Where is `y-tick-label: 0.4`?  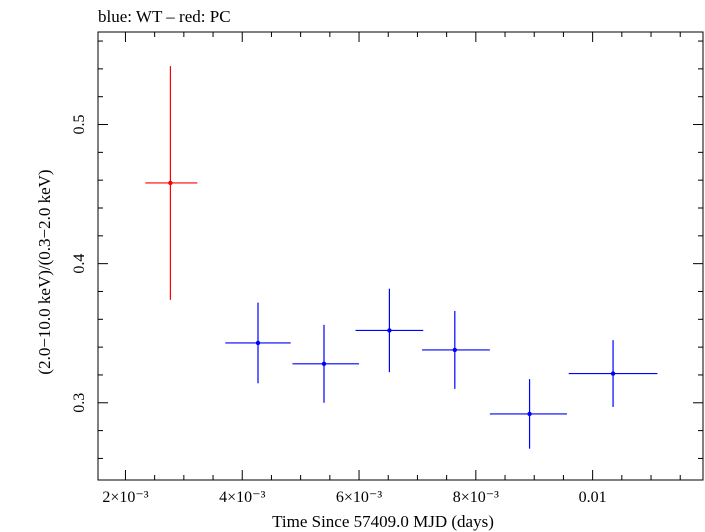 y-tick-label: 0.4 is located at coordinates (79, 264).